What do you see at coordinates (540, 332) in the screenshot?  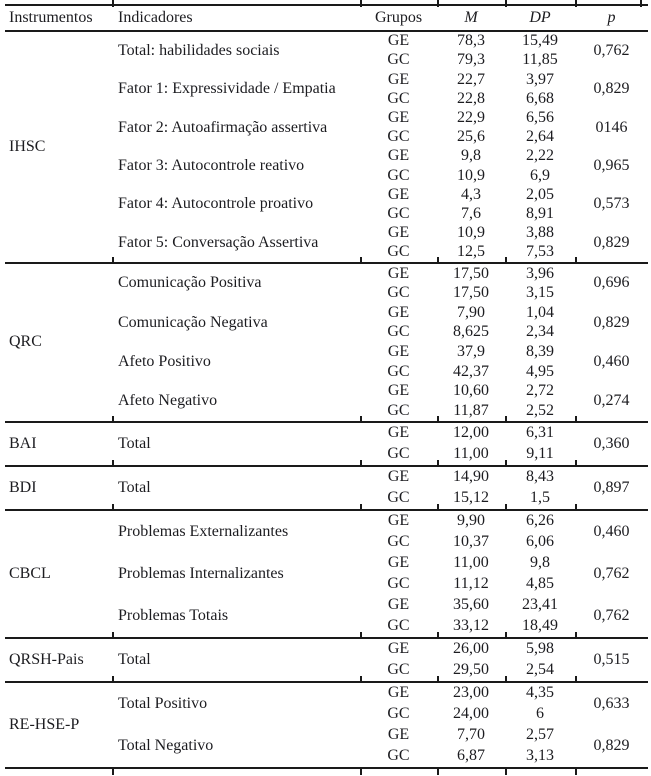 I see `dp-cell: 2,34` at bounding box center [540, 332].